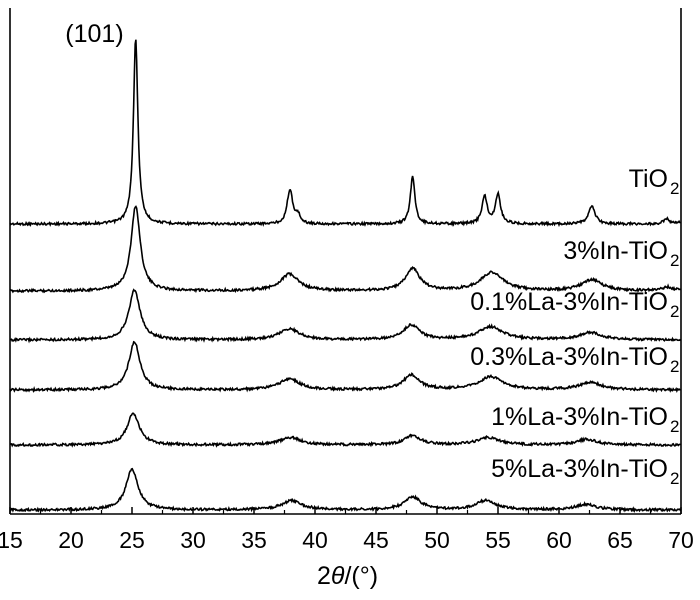 The height and width of the screenshot is (600, 700). What do you see at coordinates (569, 302) in the screenshot?
I see `series-label-3: 0.1%La-3%In-TiO` at bounding box center [569, 302].